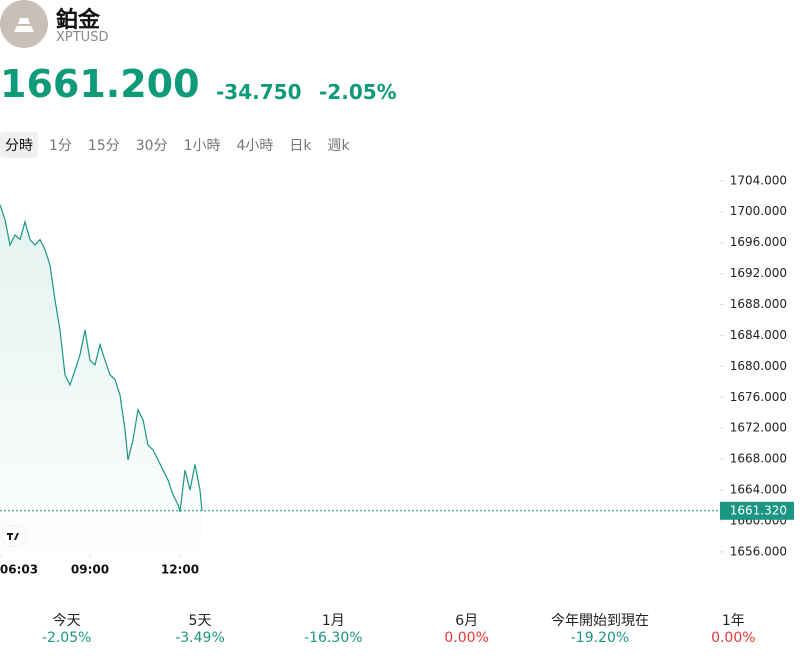  I want to click on change-pct: -2.05%, so click(358, 92).